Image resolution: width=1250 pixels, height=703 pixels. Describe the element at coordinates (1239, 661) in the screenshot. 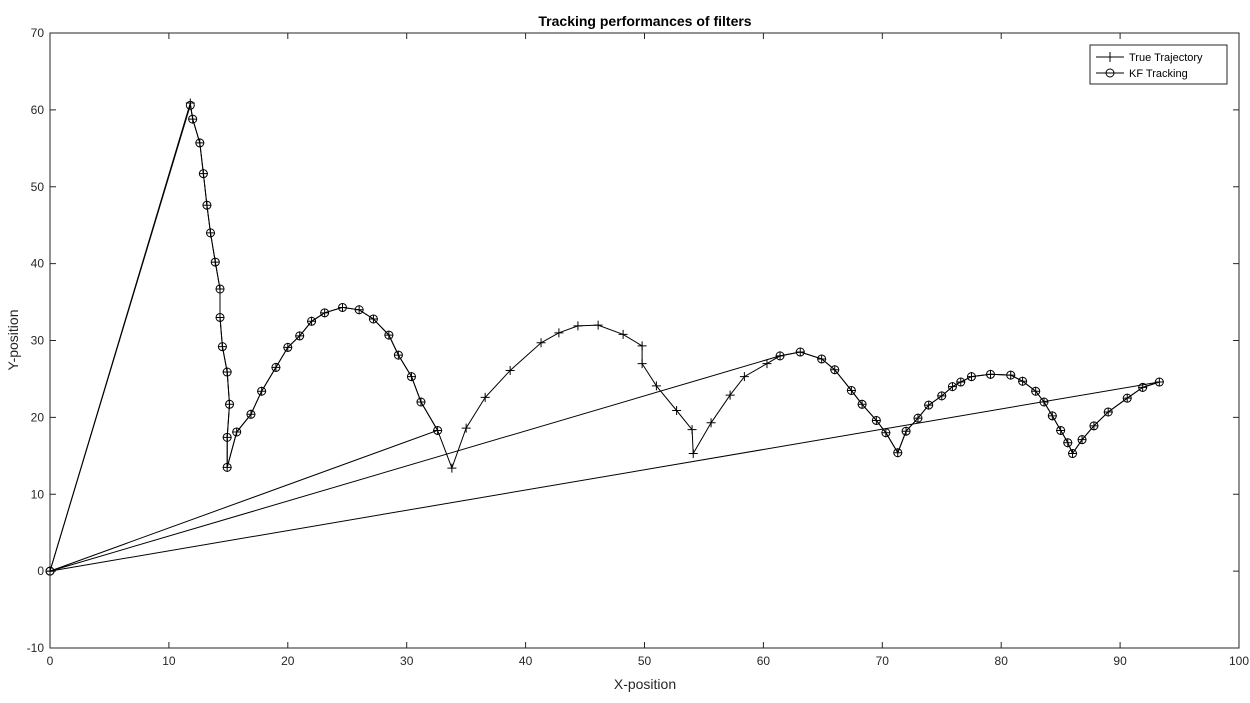

I see `x-tick-label: 100` at that location.